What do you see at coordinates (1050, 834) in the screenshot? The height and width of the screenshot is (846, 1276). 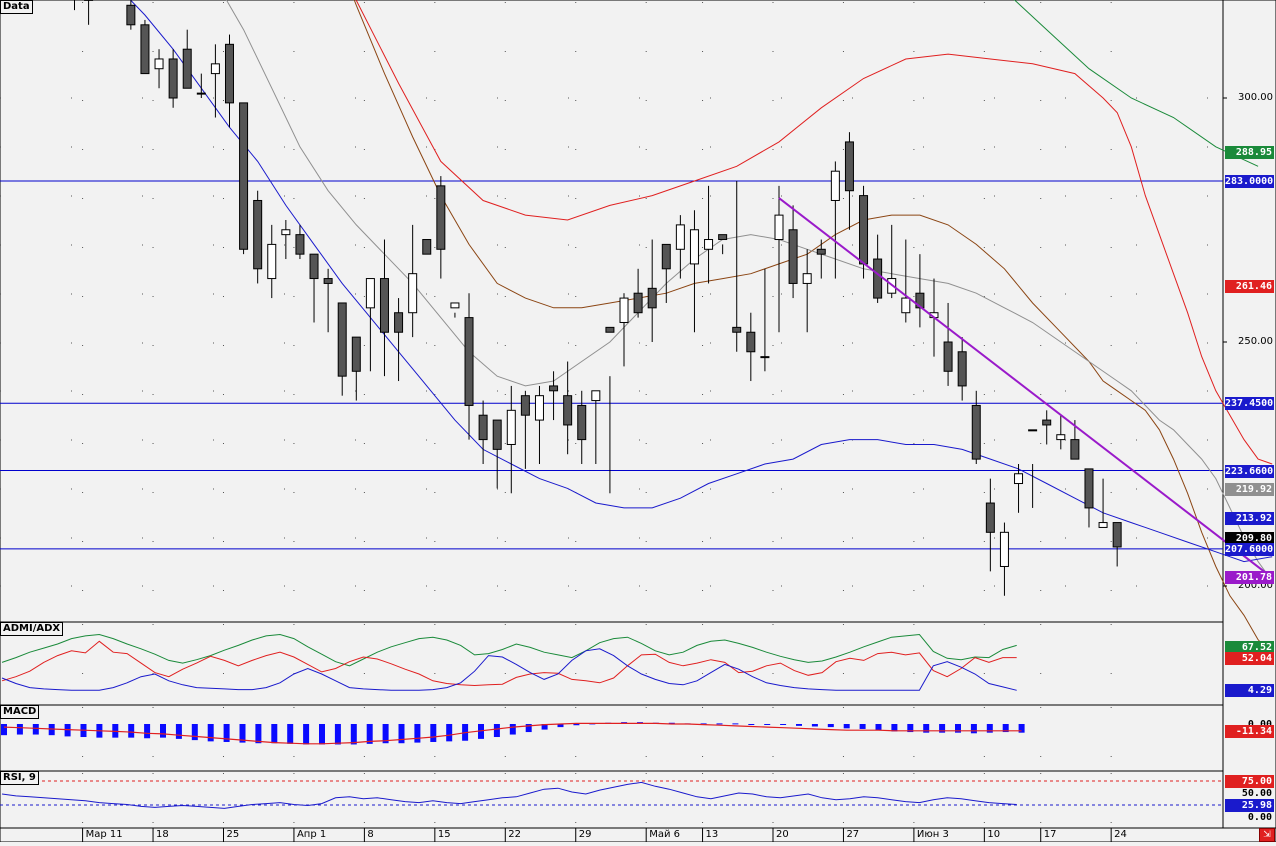 I see `x-tick-label: 17` at bounding box center [1050, 834].